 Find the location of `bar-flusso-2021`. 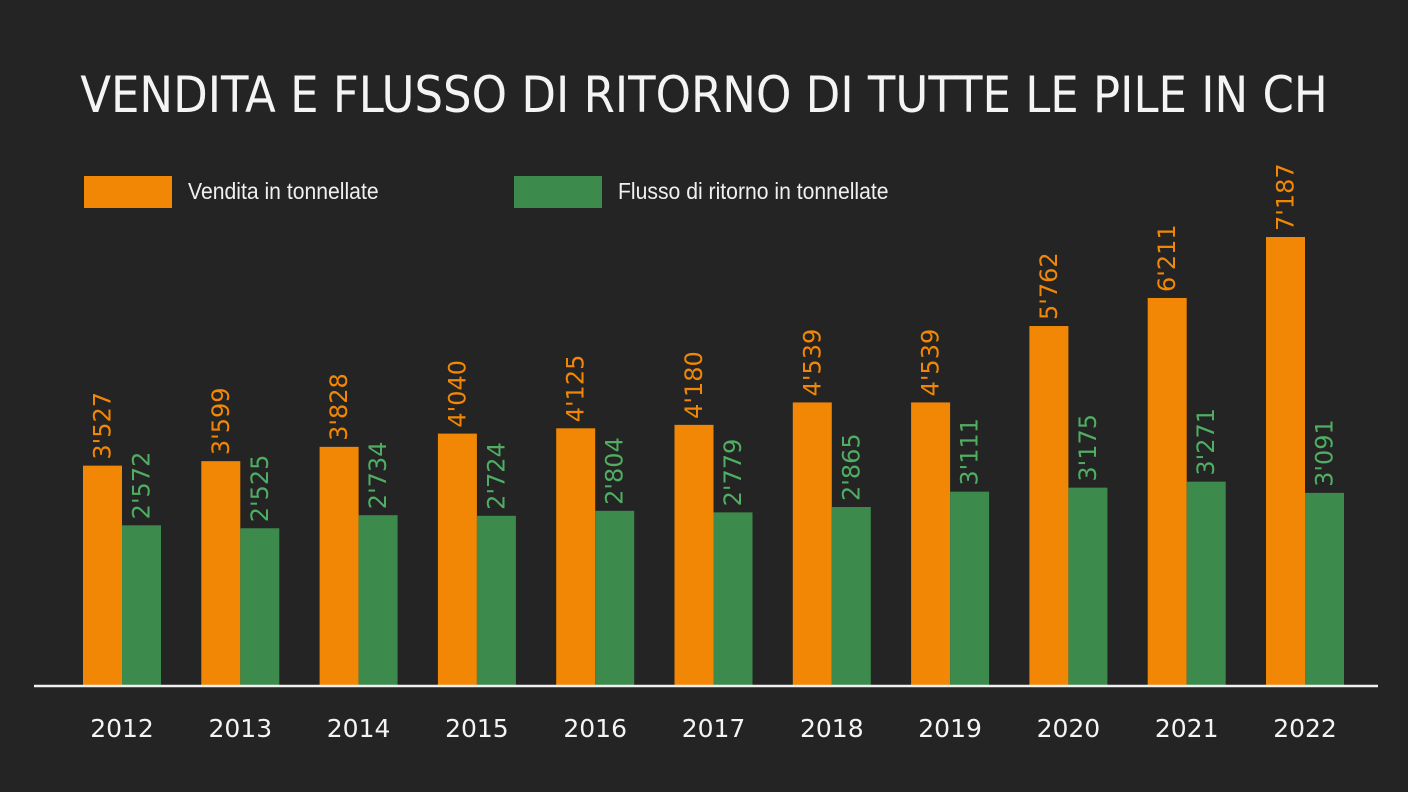

bar-flusso-2021 is located at coordinates (1206, 583).